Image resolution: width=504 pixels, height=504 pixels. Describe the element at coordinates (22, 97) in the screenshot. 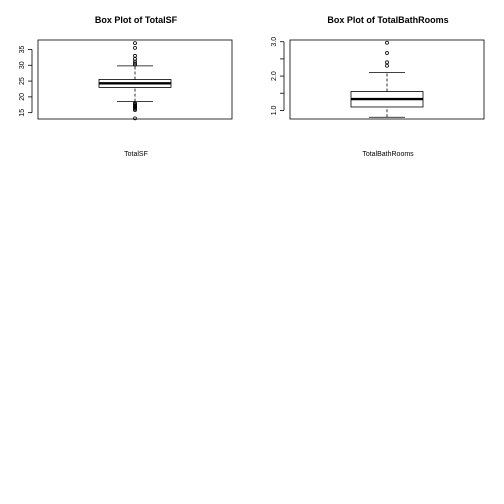

I see `y-tick-label: 20` at that location.